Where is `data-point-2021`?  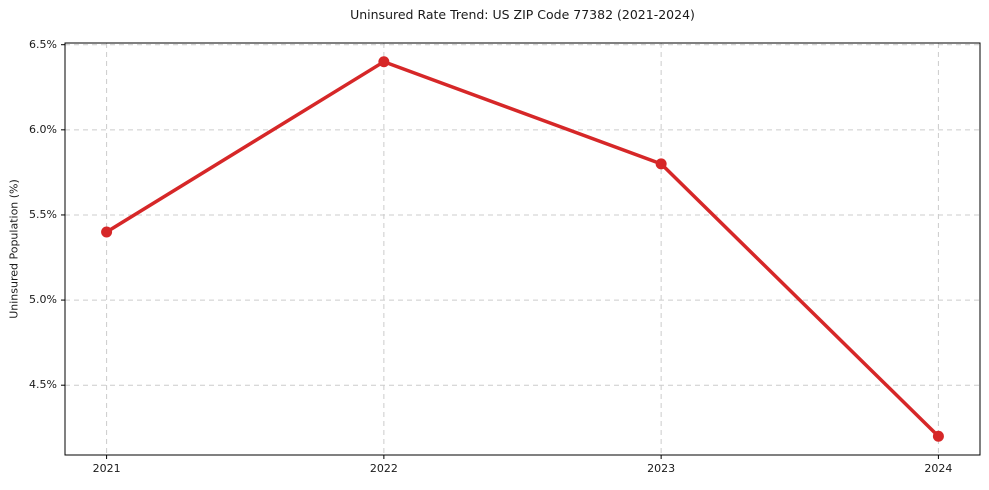 data-point-2021 is located at coordinates (107, 232).